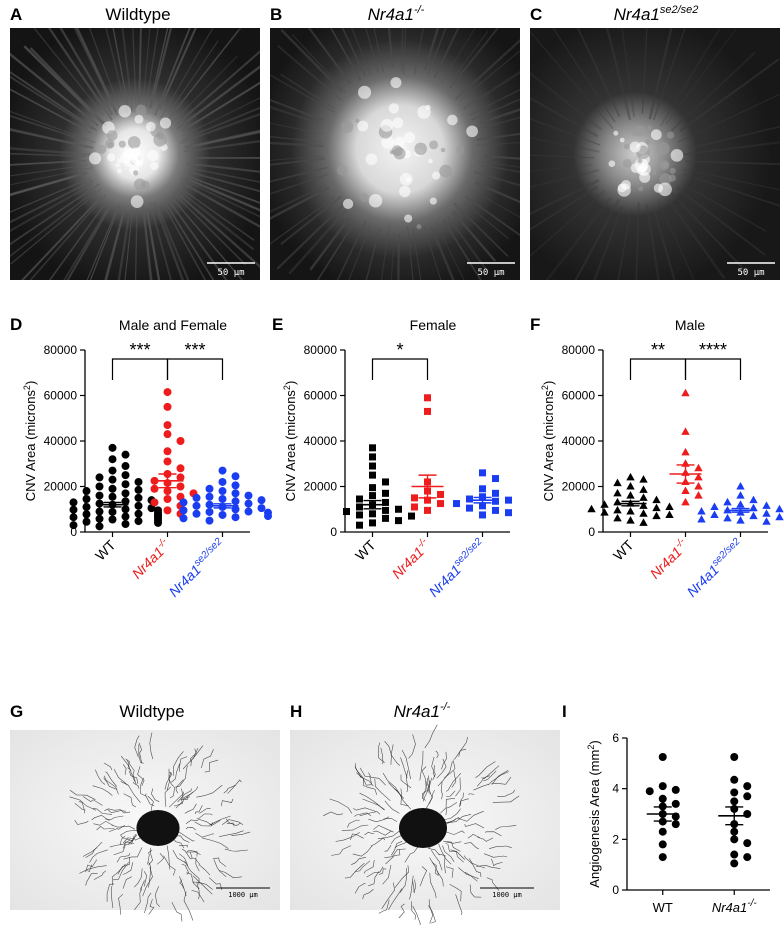 Image resolution: width=784 pixels, height=925 pixels. Describe the element at coordinates (623, 549) in the screenshot. I see `x-tick-label: WT` at that location.